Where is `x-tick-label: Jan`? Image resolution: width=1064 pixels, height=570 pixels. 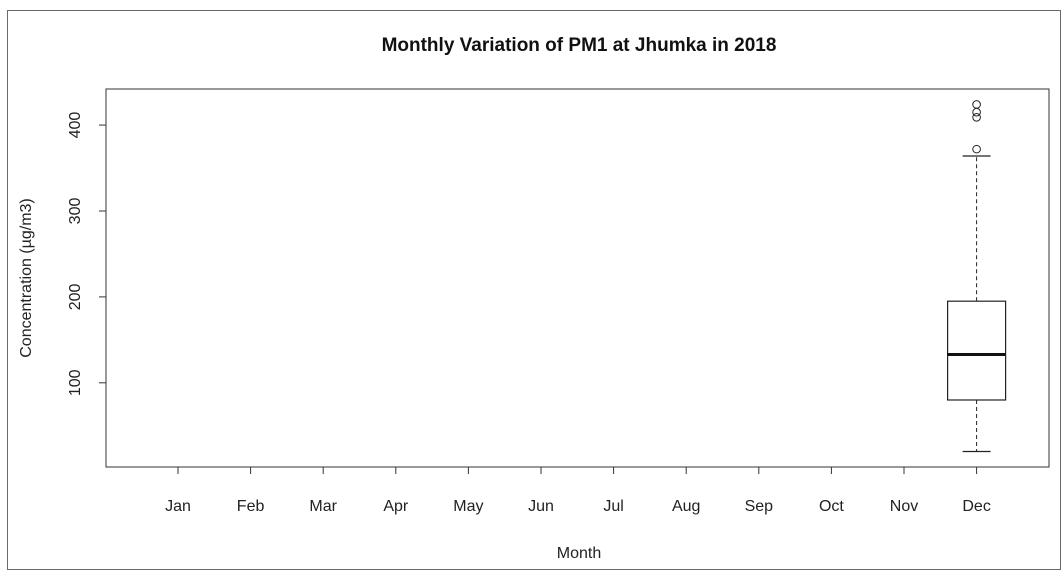
x-tick-label: Jan is located at coordinates (178, 506).